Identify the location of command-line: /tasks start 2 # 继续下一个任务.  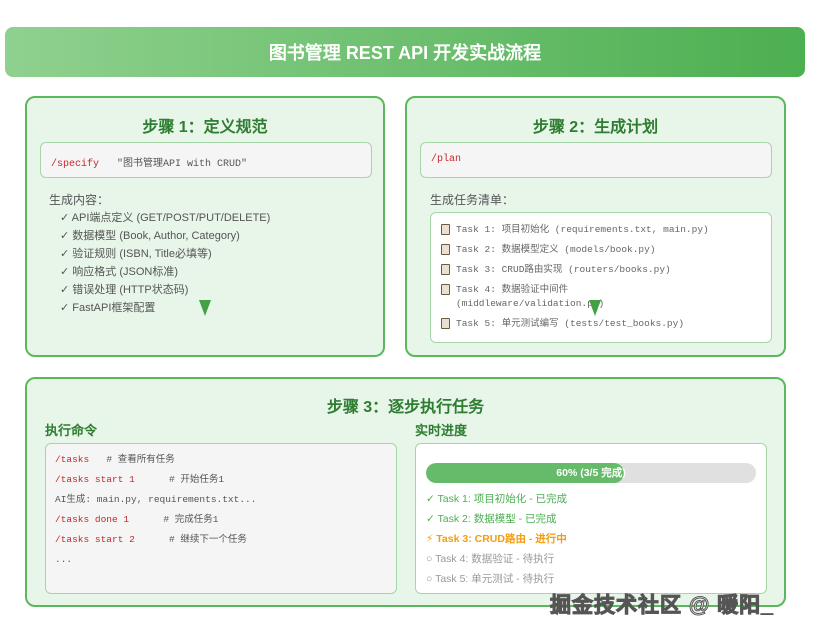
(151, 539).